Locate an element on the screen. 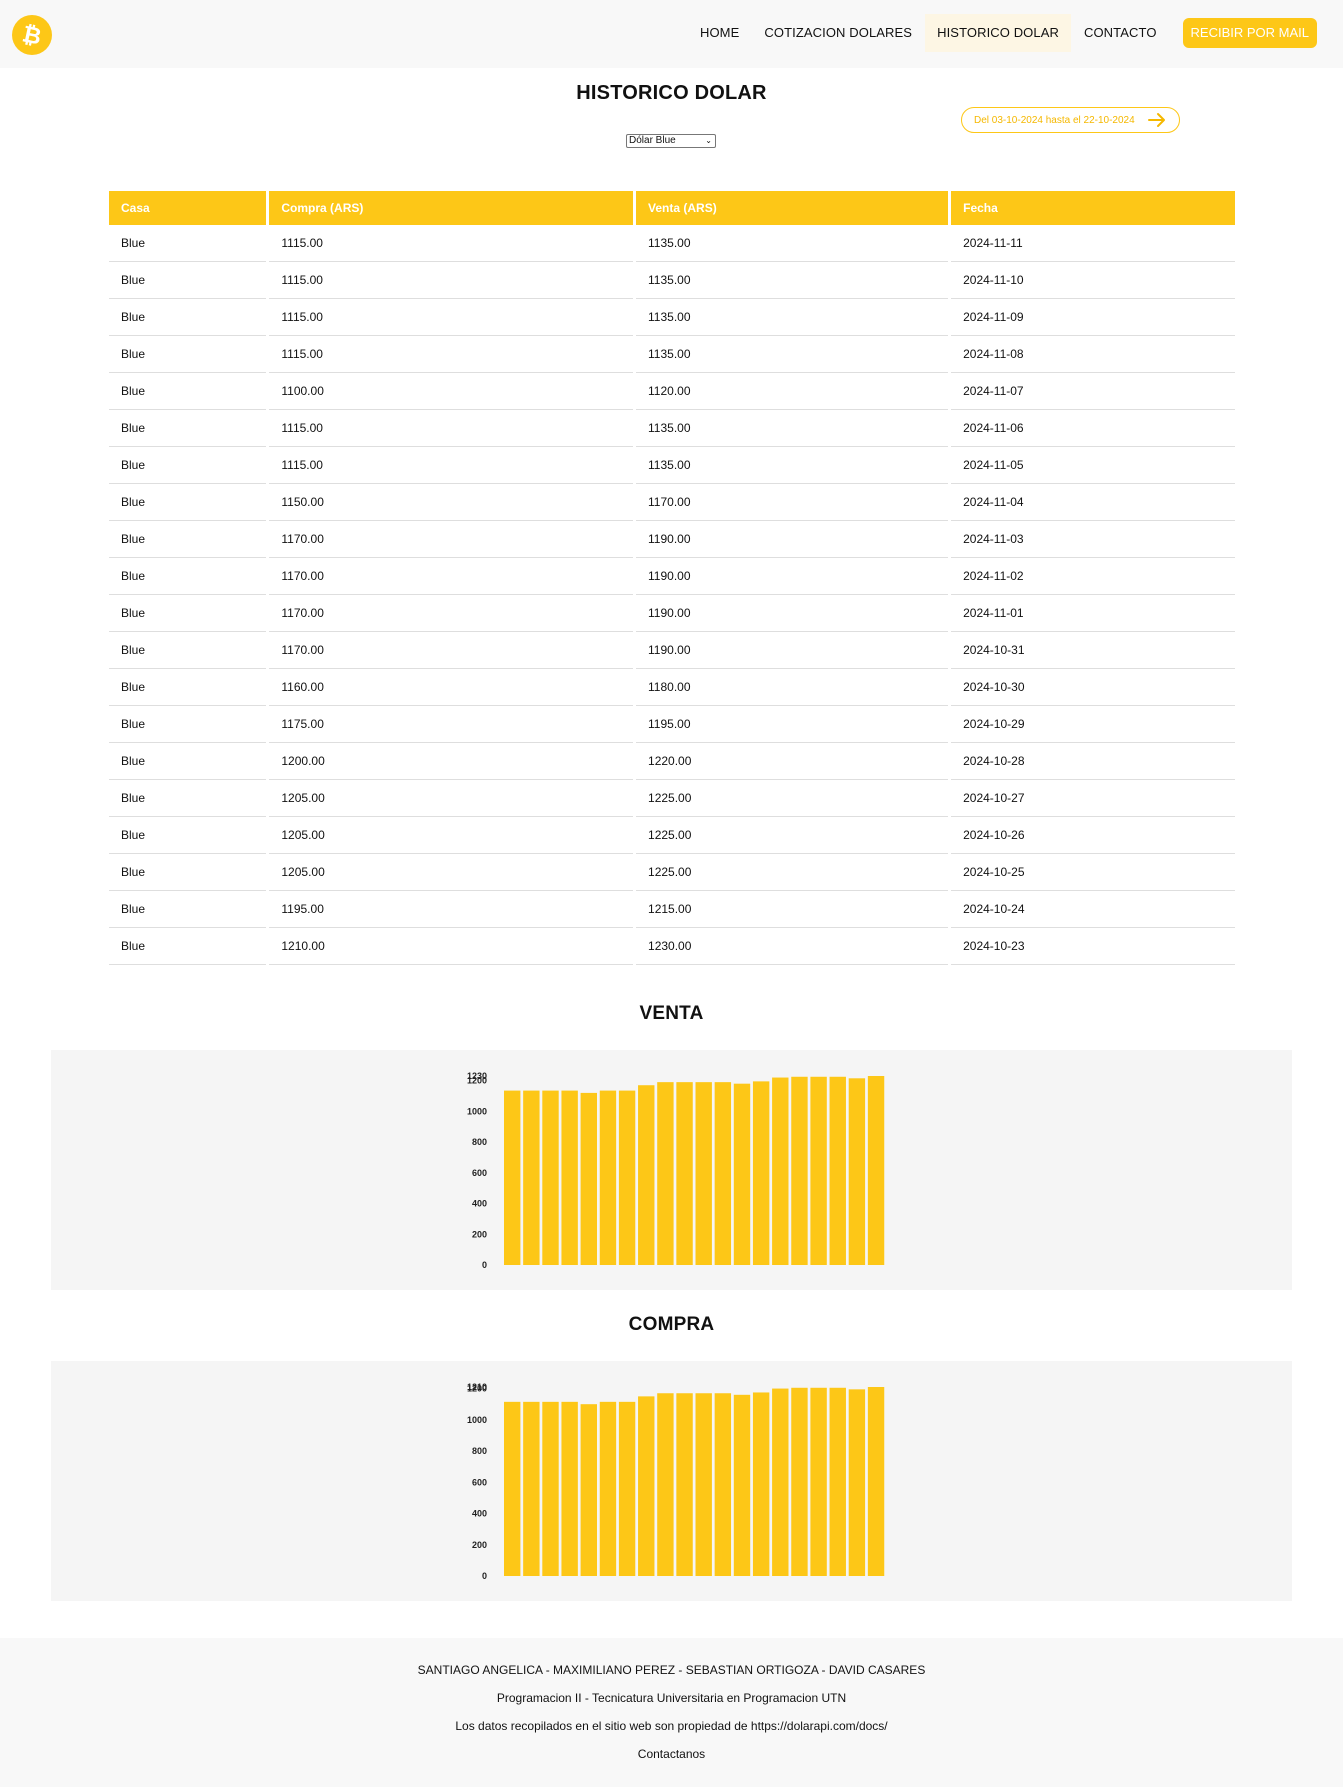  table-row: Blue 1115.00 1135.00 2024-11-06 is located at coordinates (672, 428).